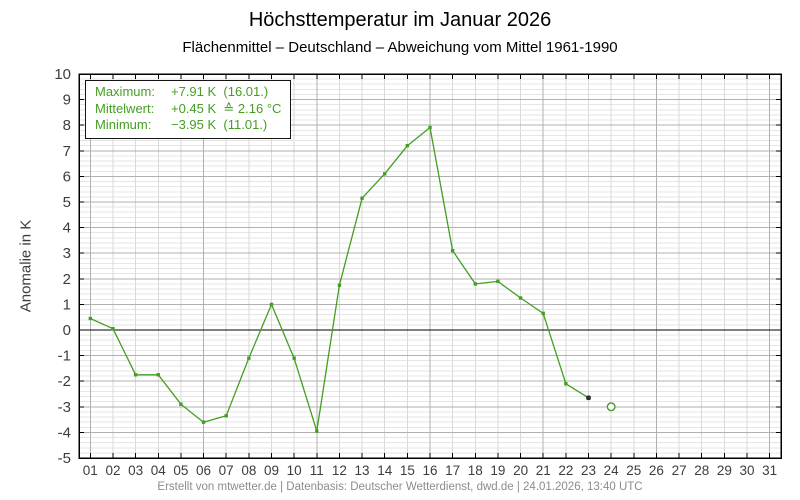  I want to click on legend-minimum-label: Minimum:, so click(123, 124).